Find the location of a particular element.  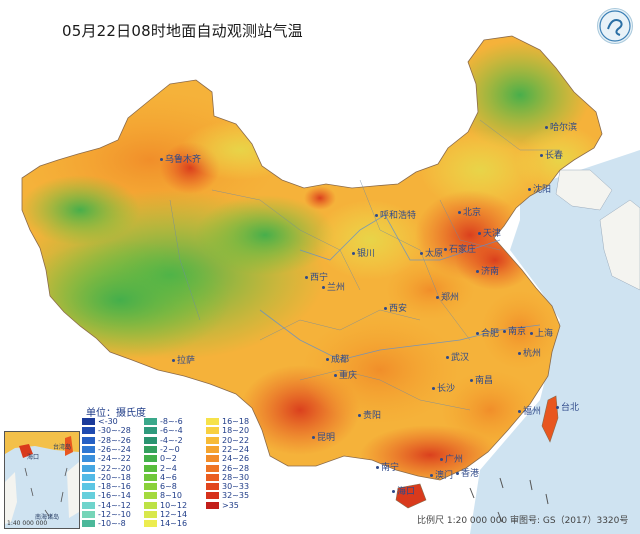

legend-label: -22~-20 is located at coordinates (114, 468).